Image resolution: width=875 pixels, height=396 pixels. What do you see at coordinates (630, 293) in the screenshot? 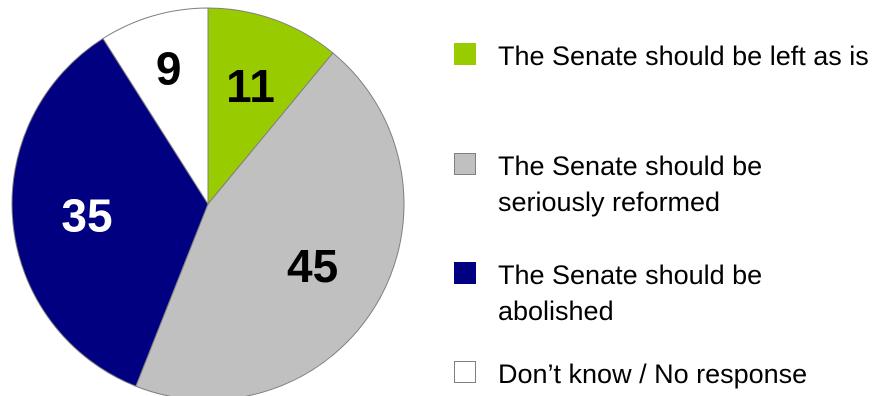
I see `legend-label-abolished: The Senate should be abolished` at bounding box center [630, 293].